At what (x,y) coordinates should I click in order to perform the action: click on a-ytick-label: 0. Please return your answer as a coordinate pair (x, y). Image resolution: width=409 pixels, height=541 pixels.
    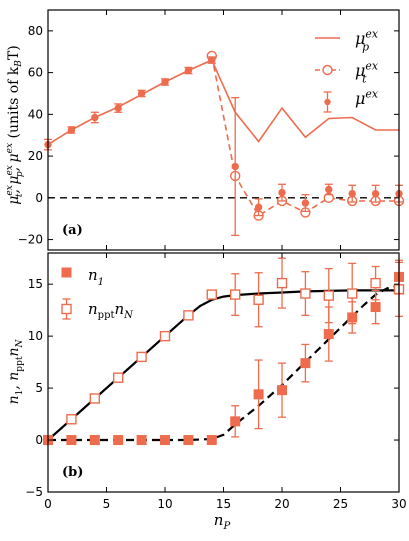
    Looking at the image, I should click on (39, 198).